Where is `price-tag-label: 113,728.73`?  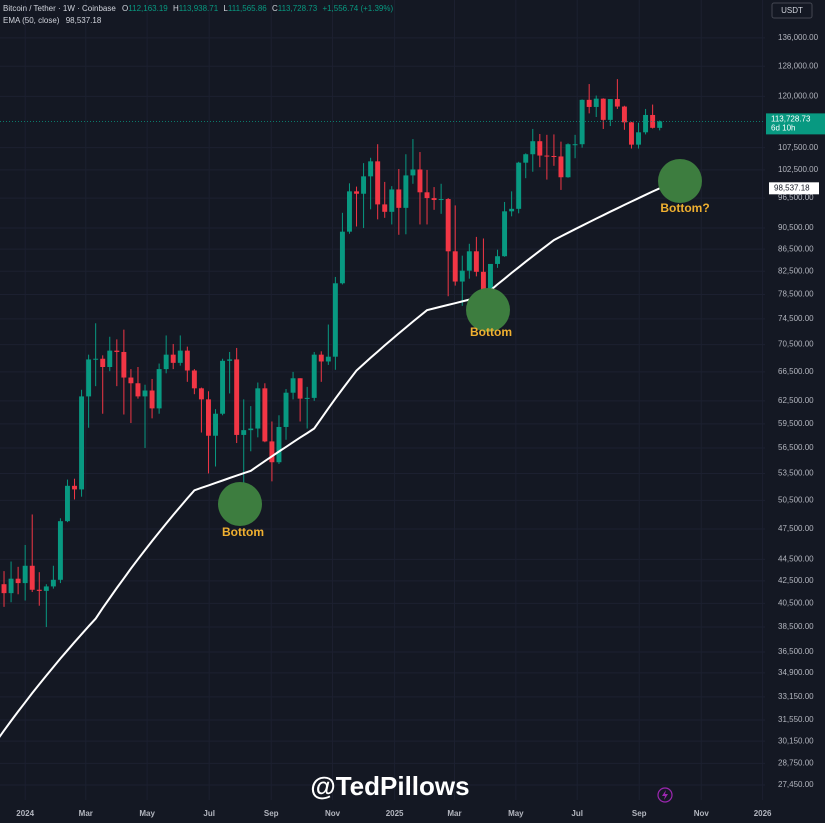
price-tag-label: 113,728.73 is located at coordinates (791, 118).